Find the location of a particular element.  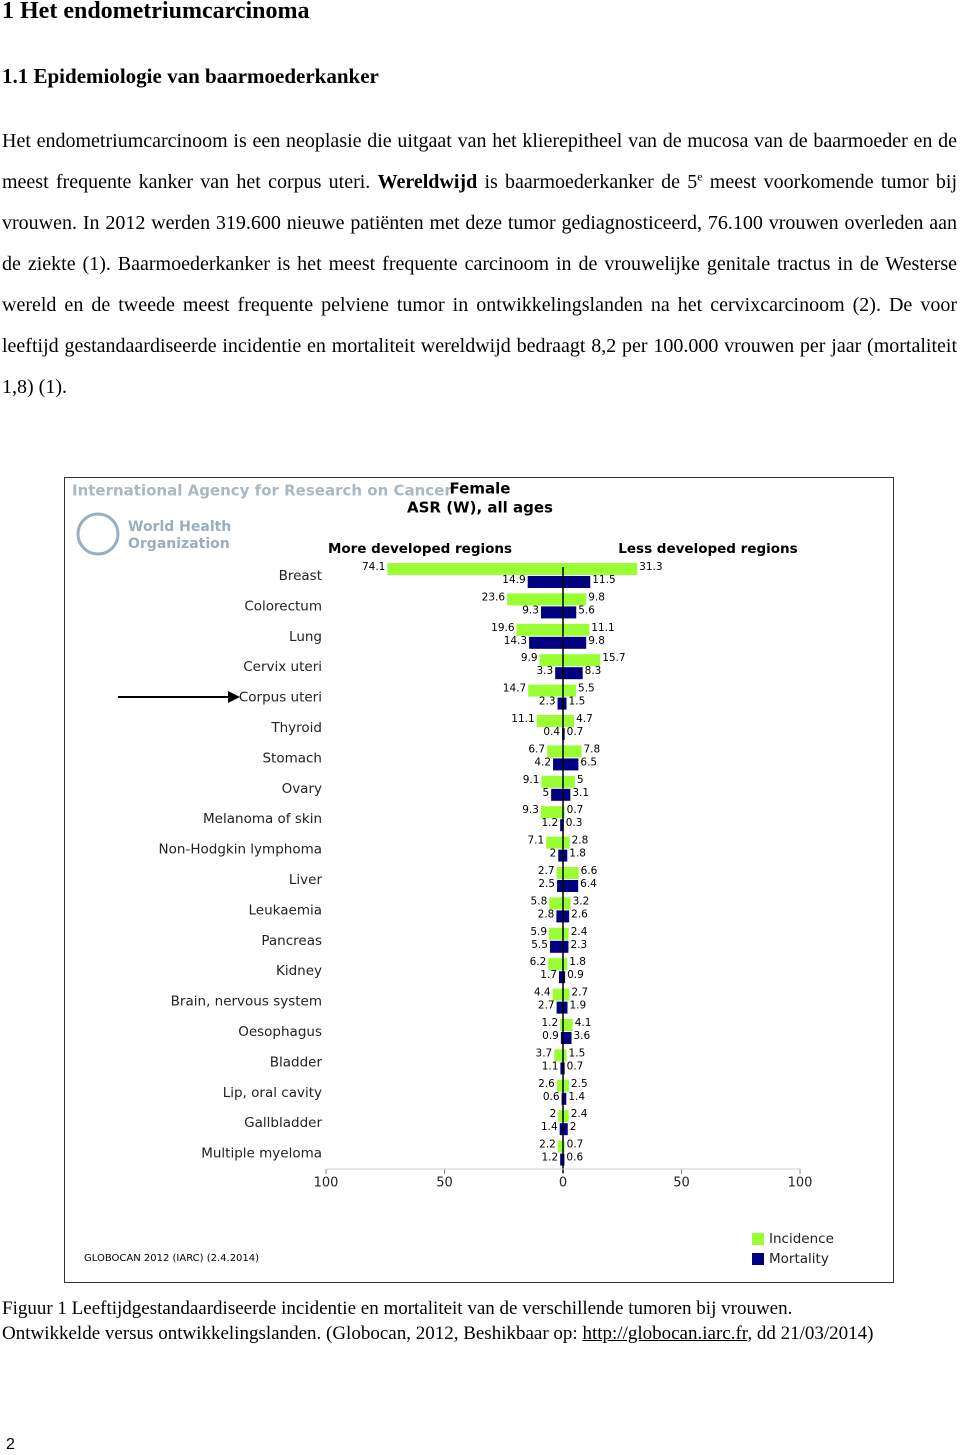

category-label: Brain, nervous system is located at coordinates (246, 1002).